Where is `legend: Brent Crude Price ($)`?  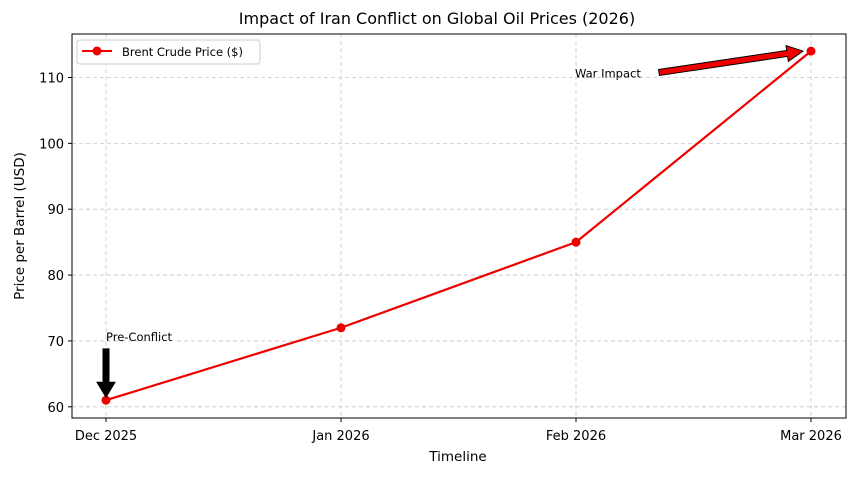 legend: Brent Crude Price ($) is located at coordinates (168, 52).